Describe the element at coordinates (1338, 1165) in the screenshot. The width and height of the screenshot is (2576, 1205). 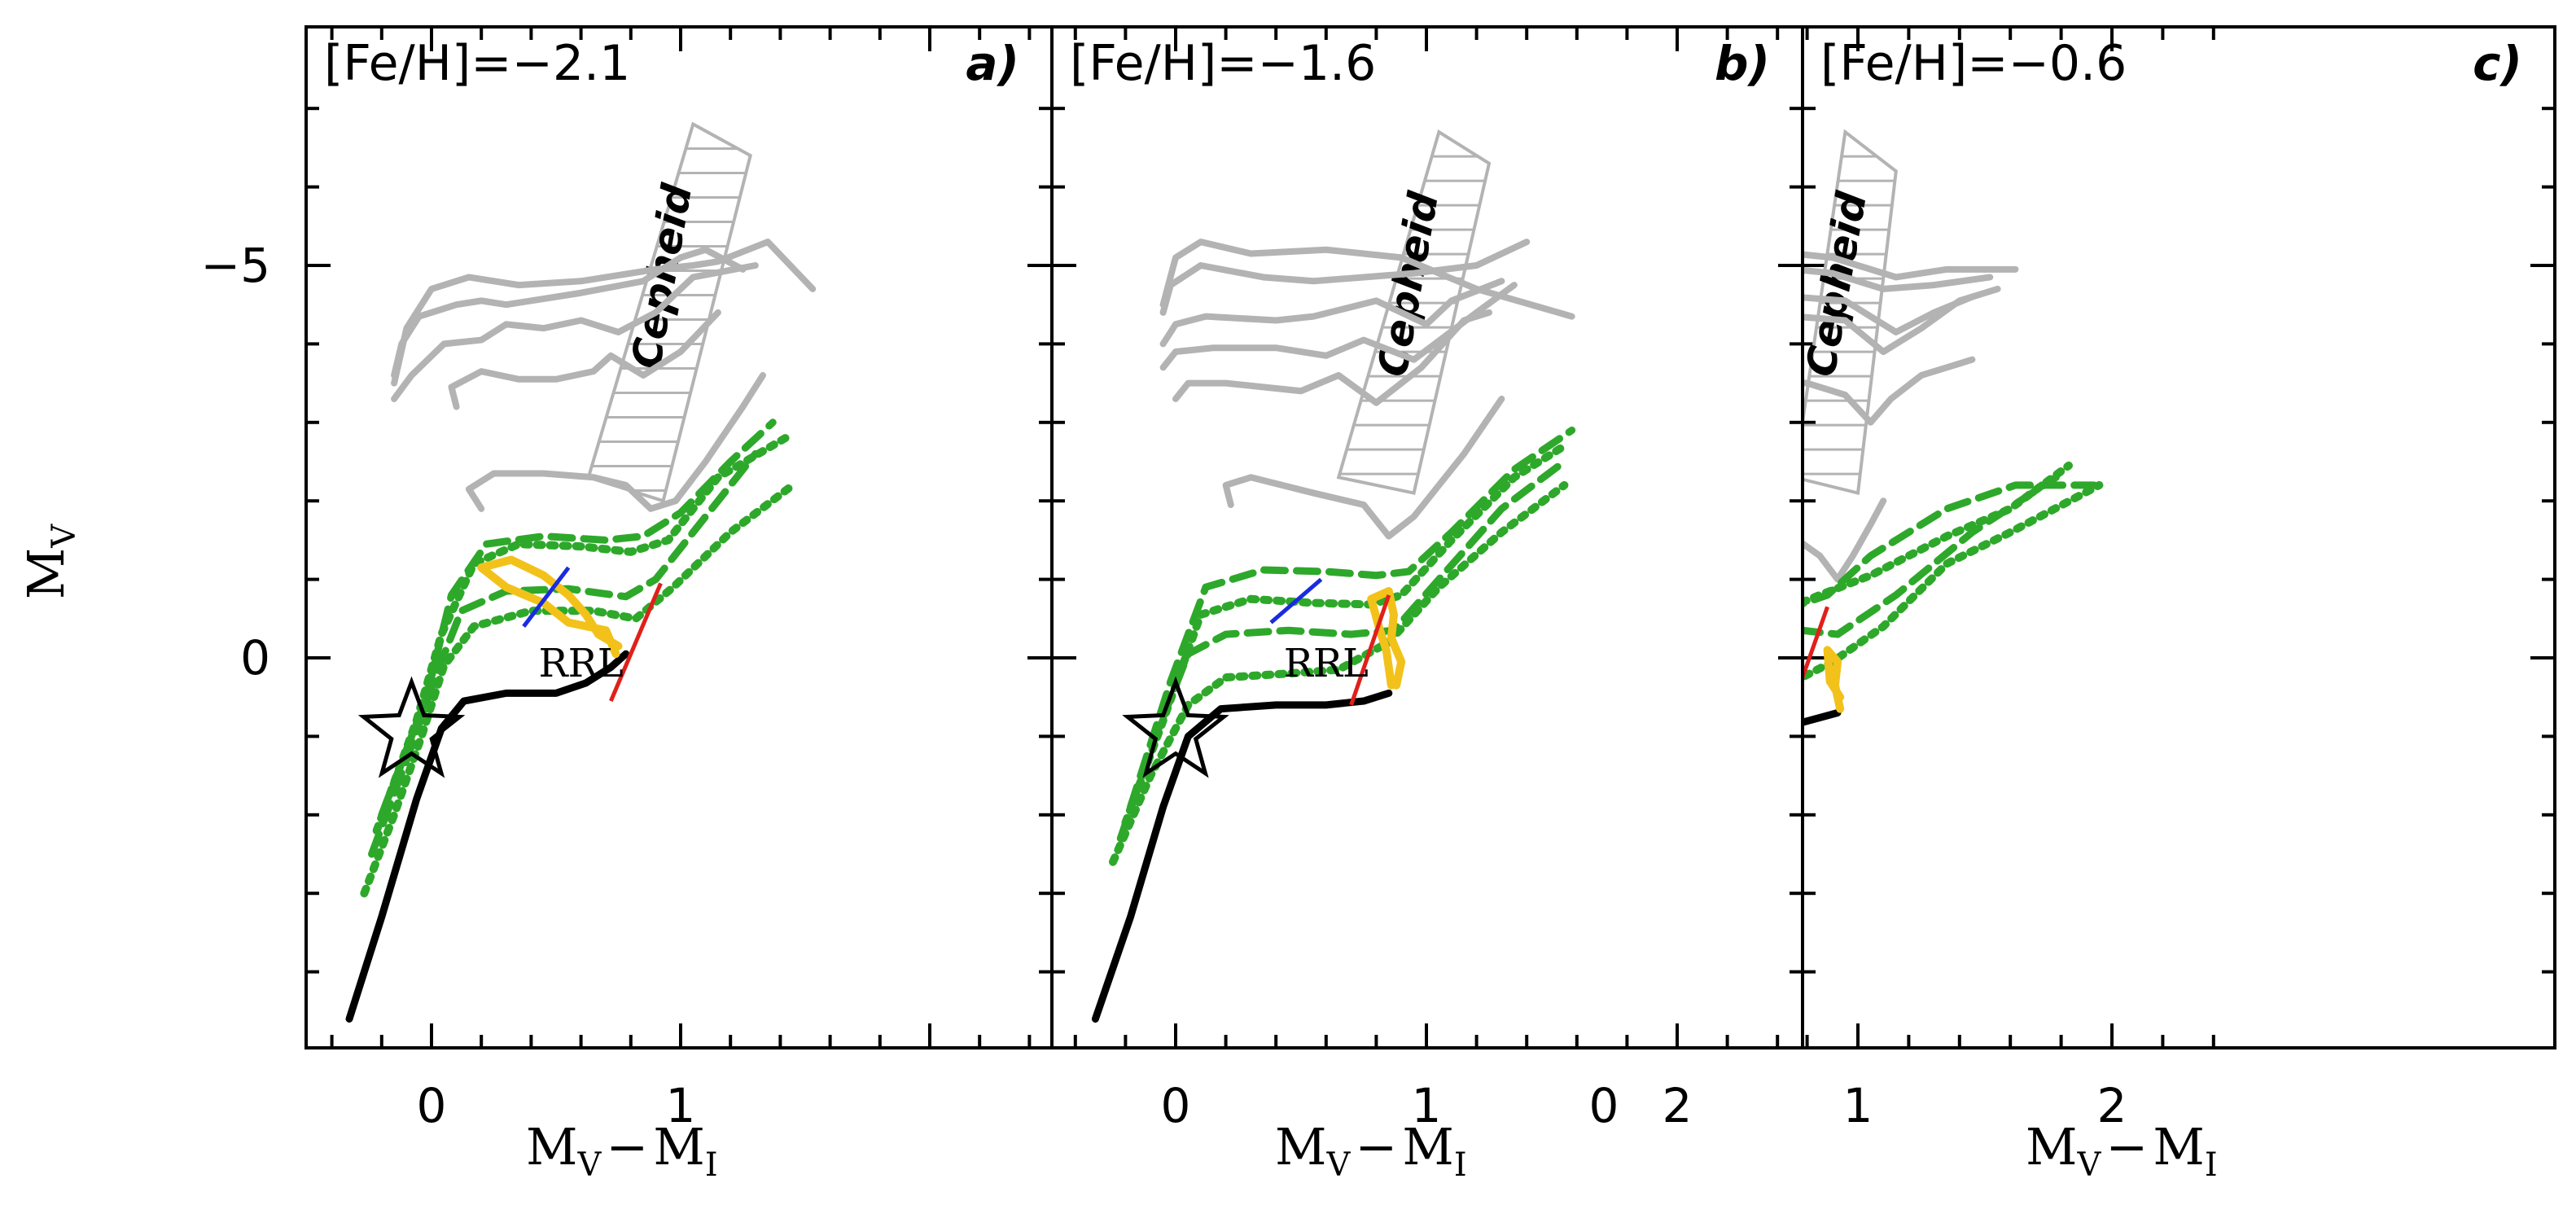
I see `xlabel-b-sub1: V` at that location.